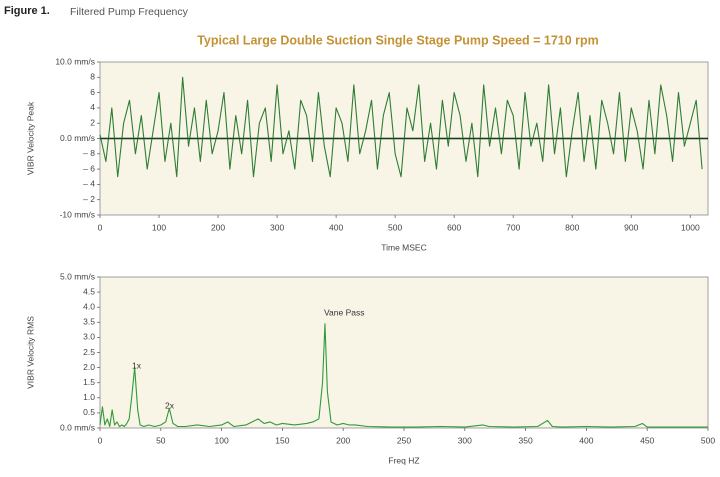 The height and width of the screenshot is (477, 720). Describe the element at coordinates (526, 440) in the screenshot. I see `x-tick-label: 350` at that location.